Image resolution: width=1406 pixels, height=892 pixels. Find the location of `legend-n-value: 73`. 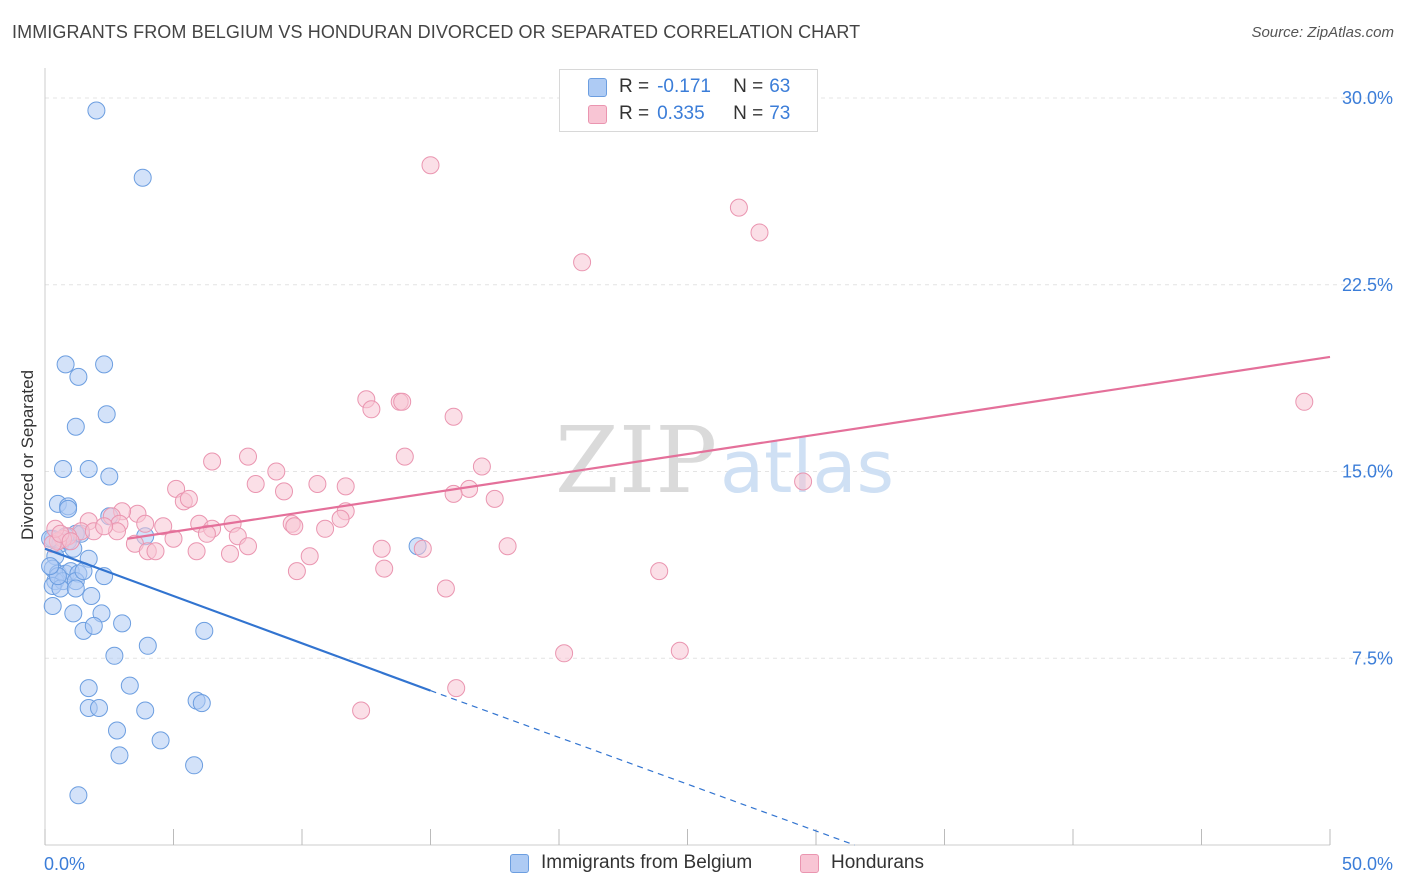

legend-n-value: 73 is located at coordinates (780, 113).